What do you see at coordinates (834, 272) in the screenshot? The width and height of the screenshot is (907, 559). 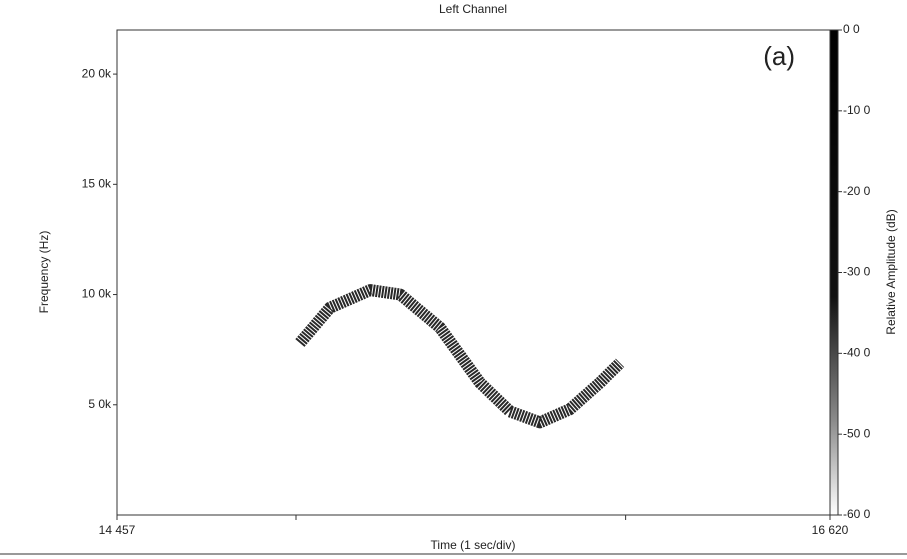 I see `colorbar` at bounding box center [834, 272].